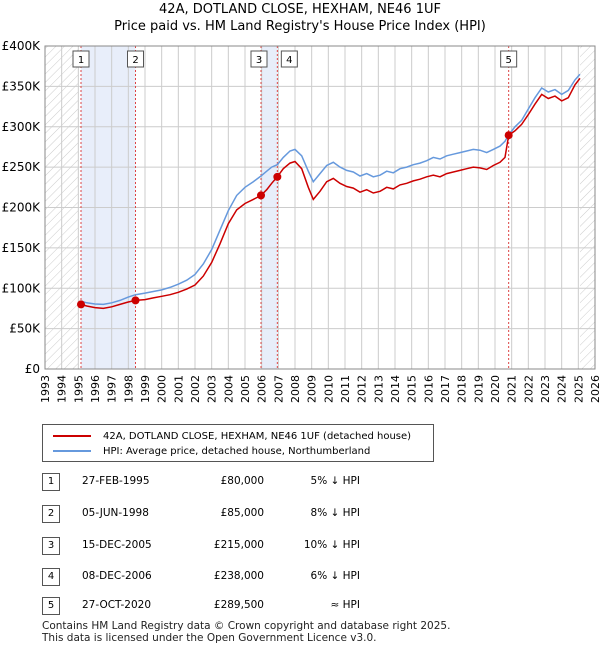 This screenshot has width=600, height=650. What do you see at coordinates (212, 482) in the screenshot?
I see `table-row: 1 27-FEB-1995 £80,000 5% ↓ HPI` at bounding box center [212, 482].